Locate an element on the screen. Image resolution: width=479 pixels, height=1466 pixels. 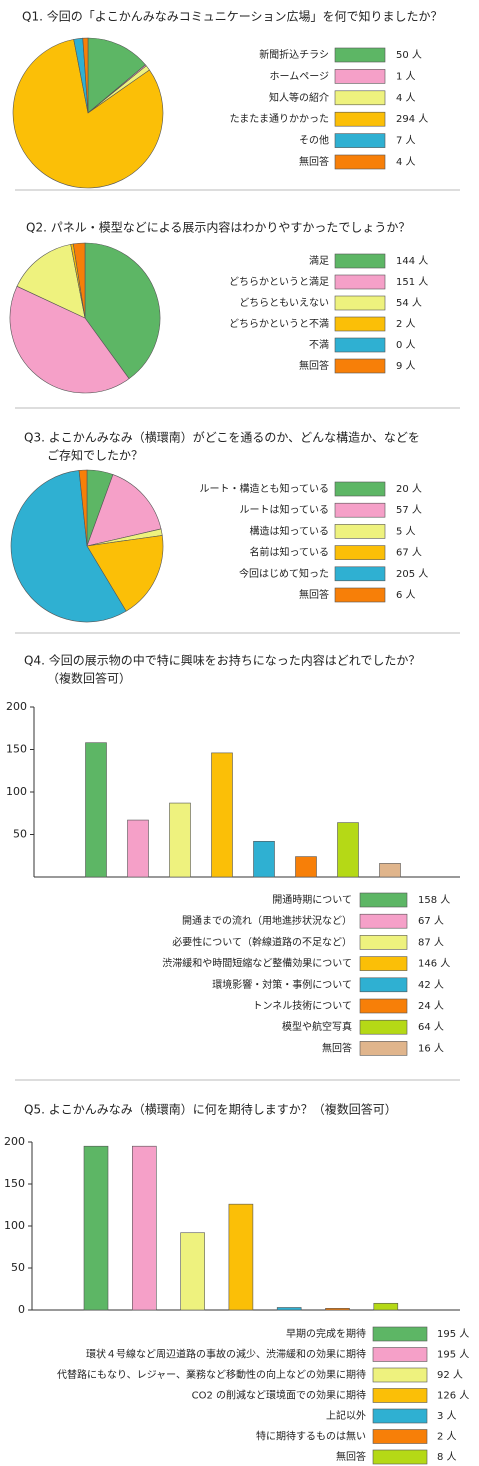
value-label: 144 人 is located at coordinates (412, 261).